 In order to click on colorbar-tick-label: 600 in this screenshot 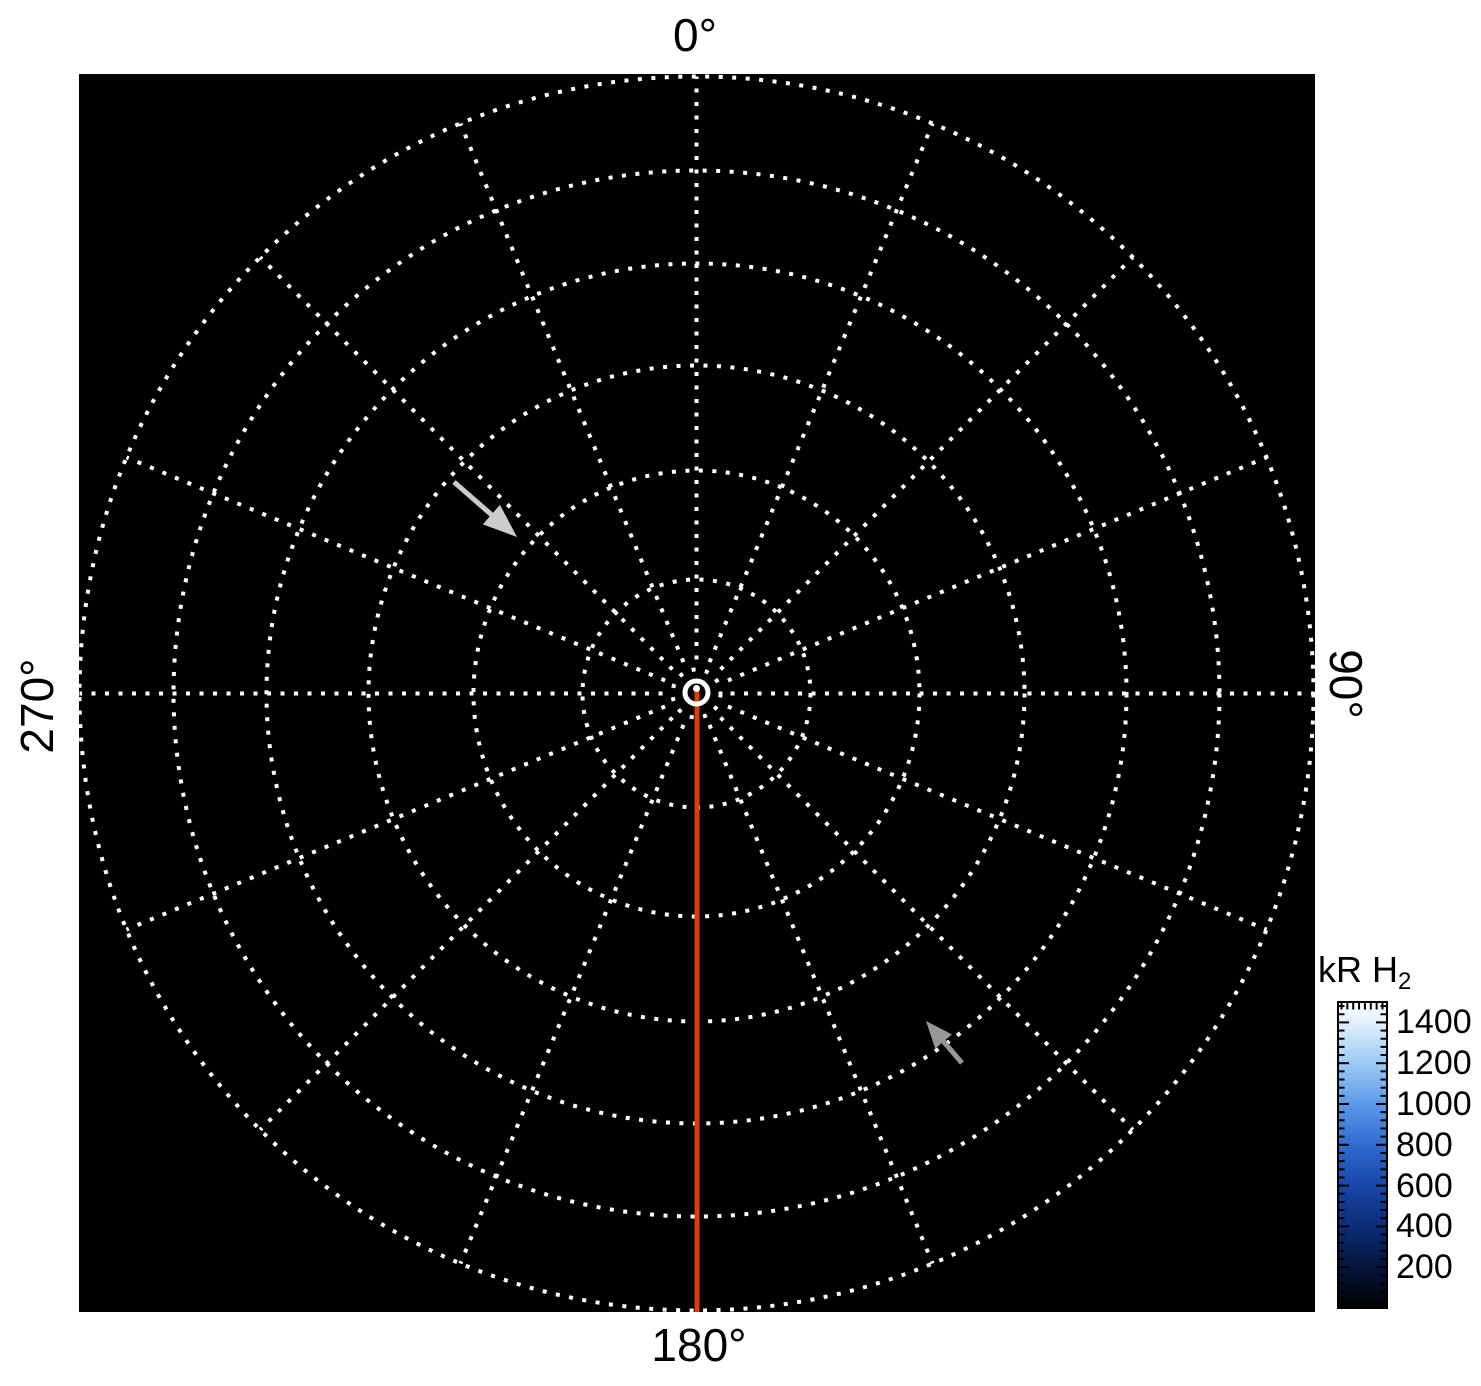, I will do `click(1424, 1185)`.